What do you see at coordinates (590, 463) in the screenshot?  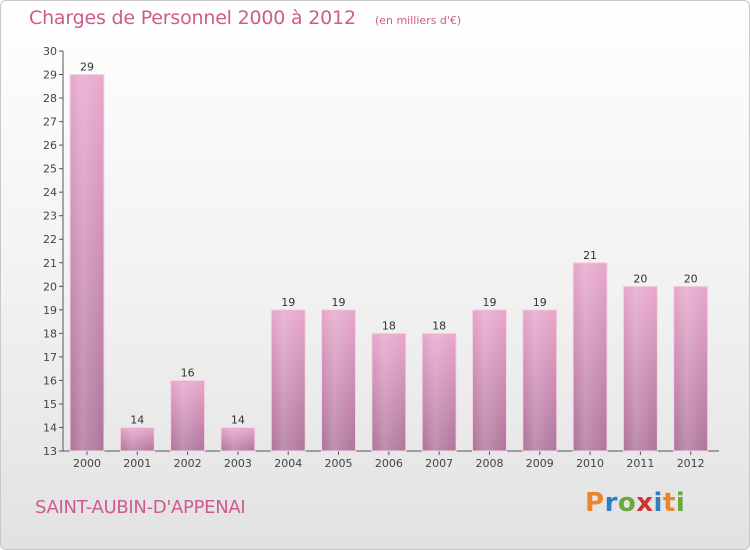 I see `x-tick-label: 2010` at bounding box center [590, 463].